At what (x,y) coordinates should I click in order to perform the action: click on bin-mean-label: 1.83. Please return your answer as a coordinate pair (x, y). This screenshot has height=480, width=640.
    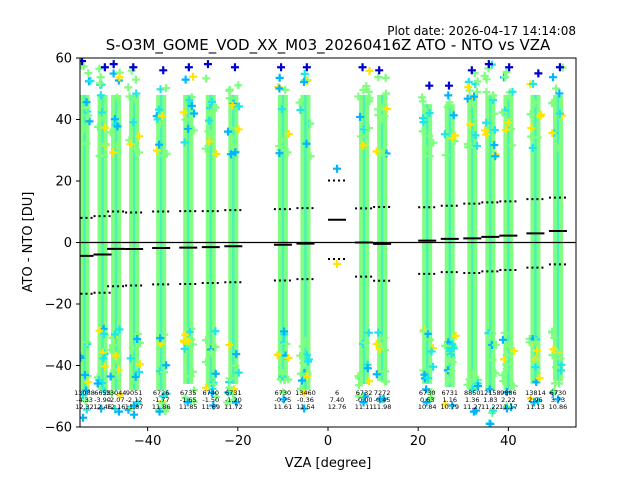
    Looking at the image, I should click on (490, 400).